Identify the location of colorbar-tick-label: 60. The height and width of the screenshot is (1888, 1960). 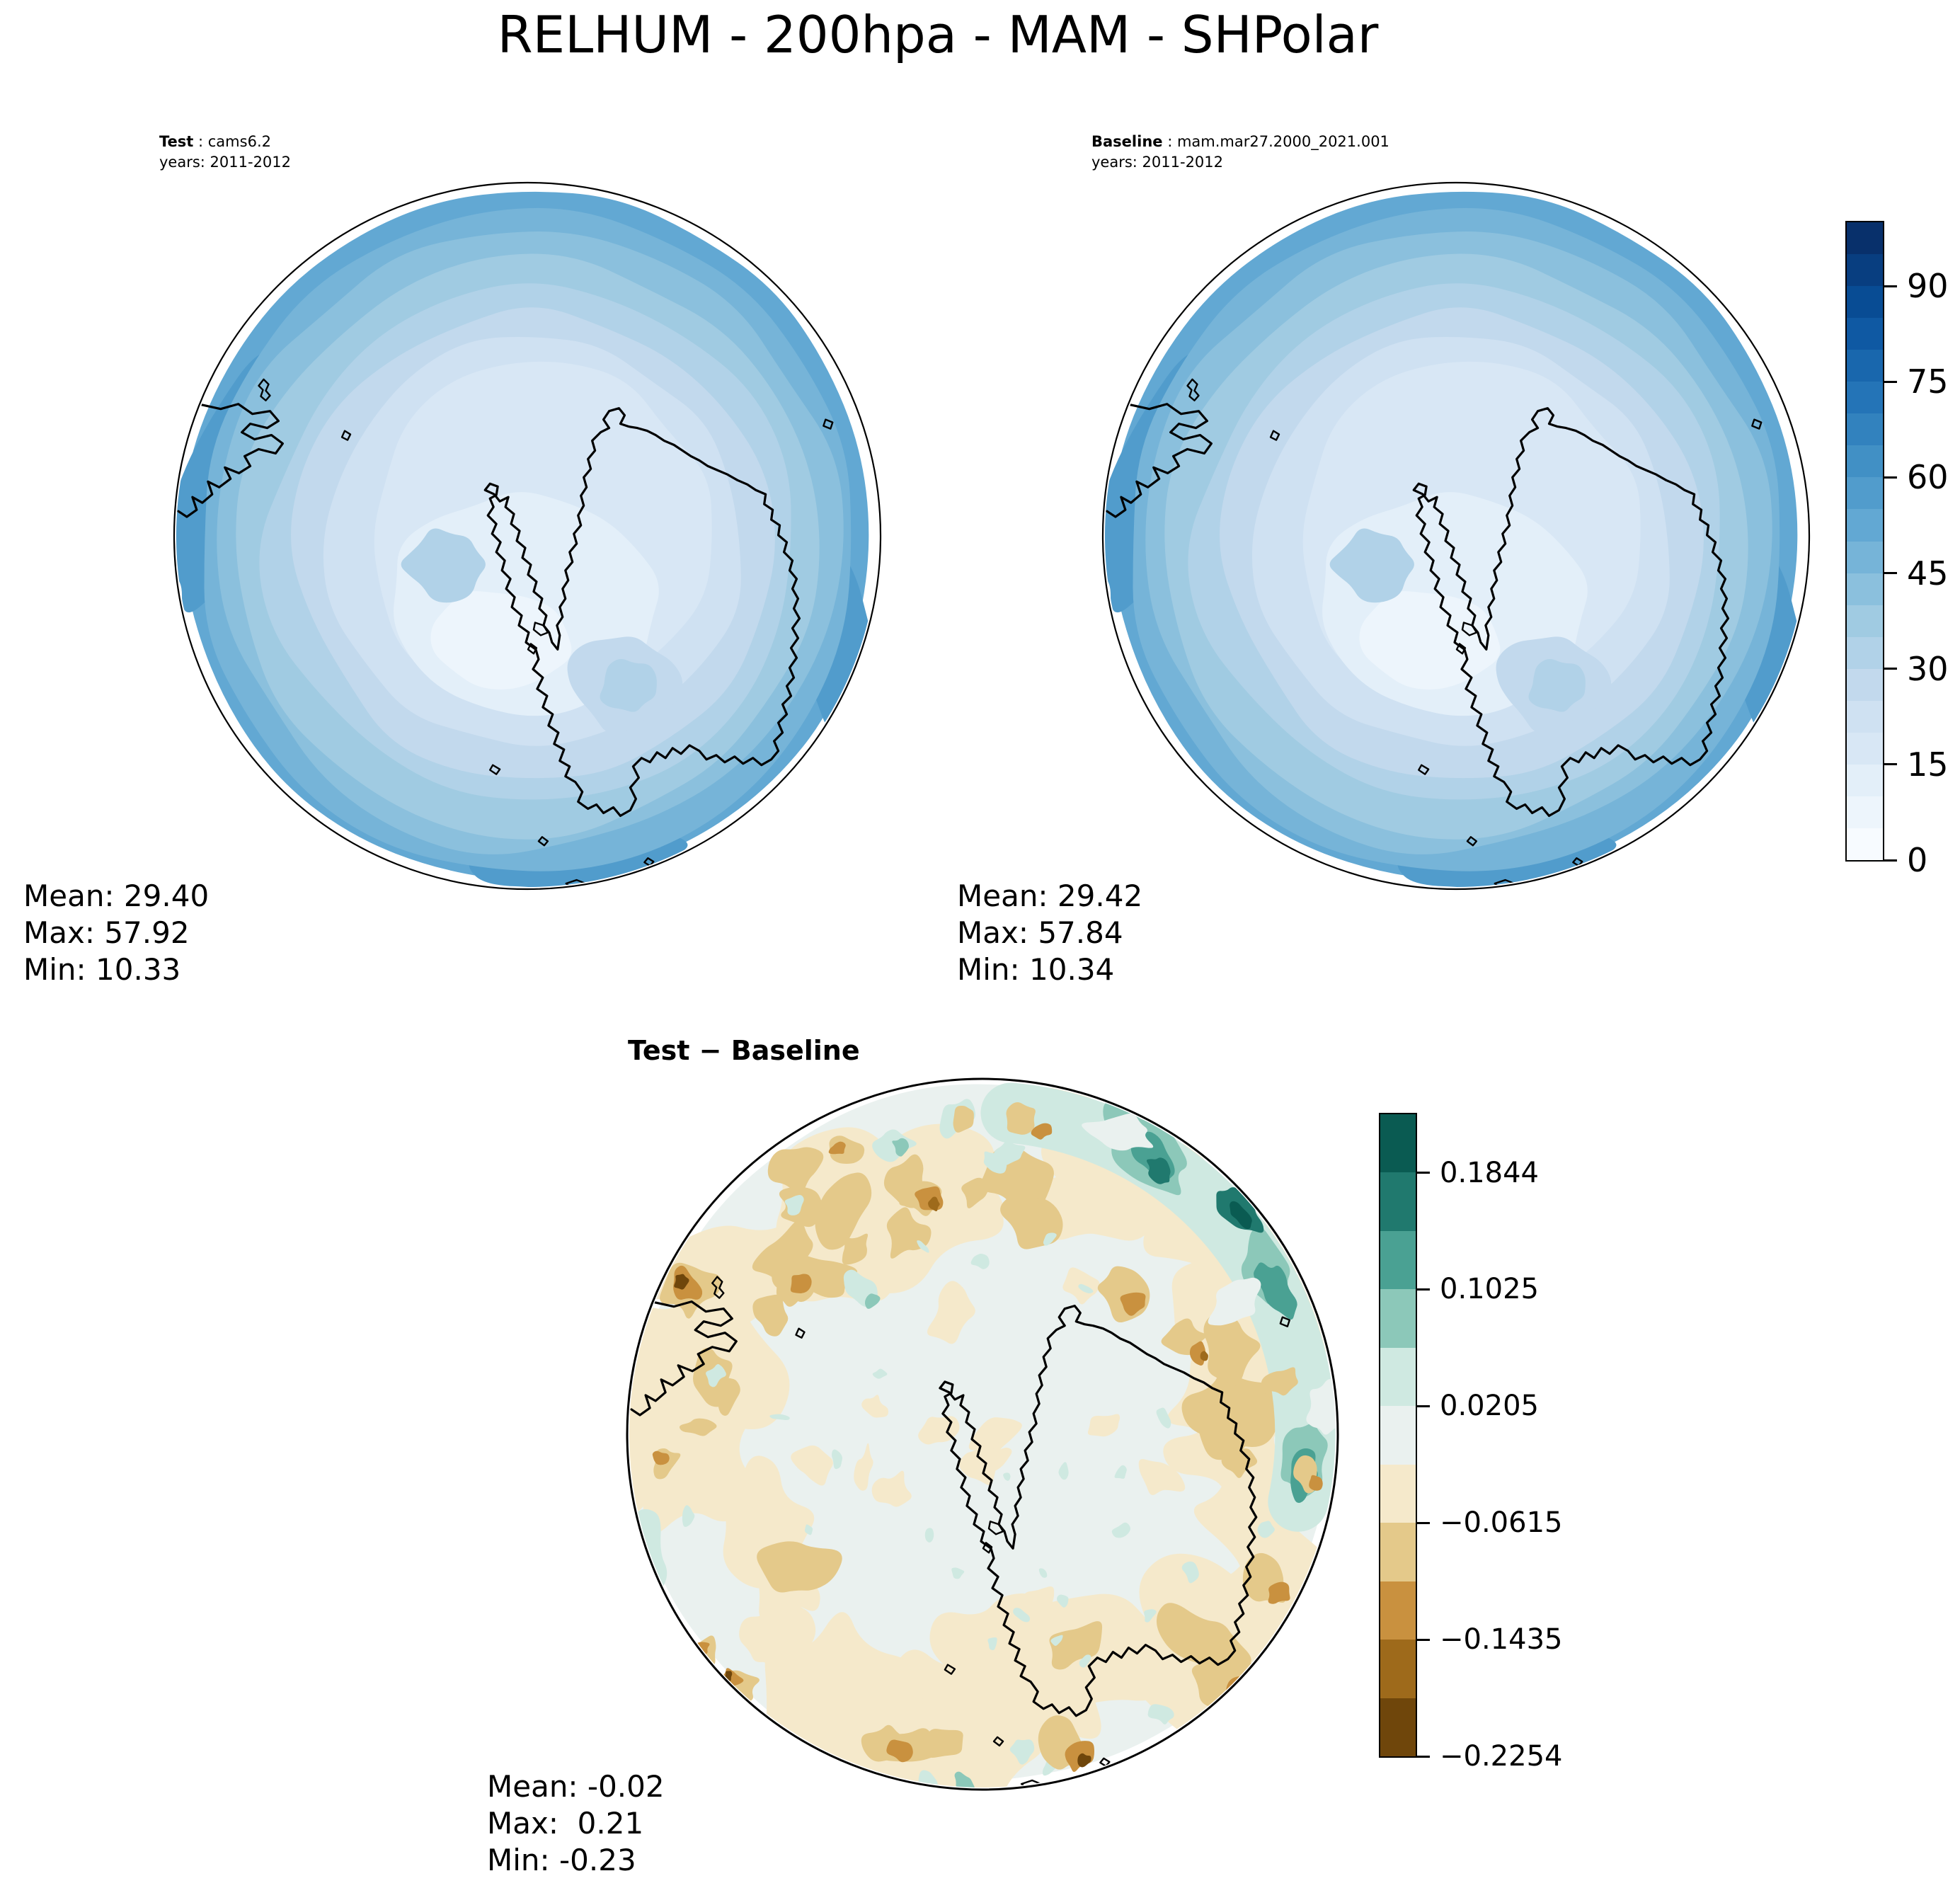
(1928, 478).